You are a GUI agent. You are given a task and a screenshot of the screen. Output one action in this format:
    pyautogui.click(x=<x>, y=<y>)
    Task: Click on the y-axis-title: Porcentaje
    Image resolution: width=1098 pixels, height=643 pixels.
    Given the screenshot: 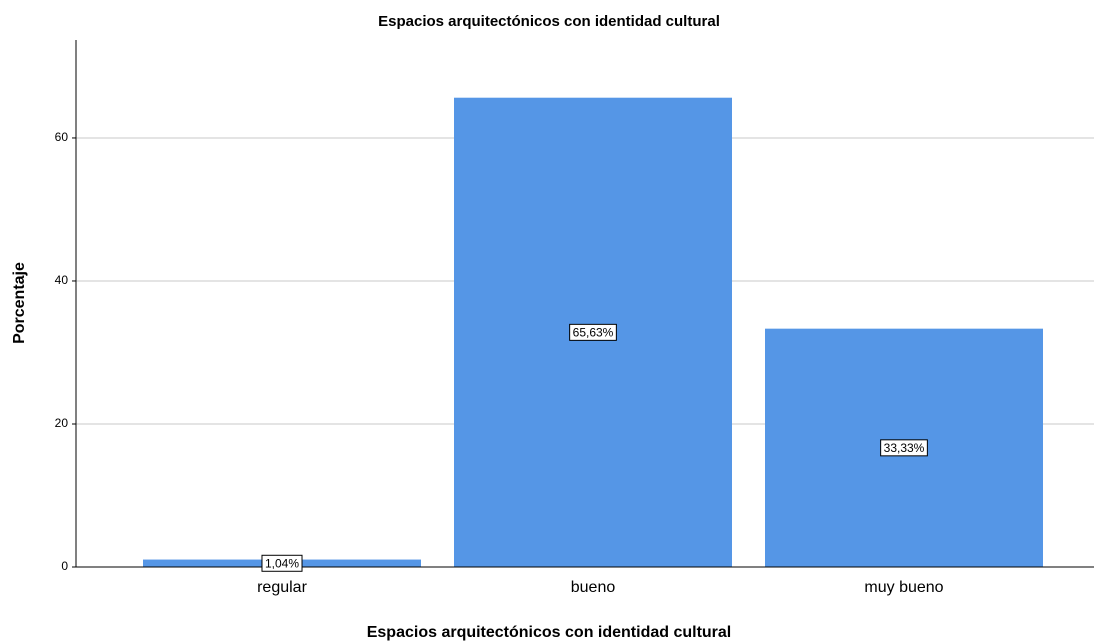 What is the action you would take?
    pyautogui.click(x=19, y=303)
    